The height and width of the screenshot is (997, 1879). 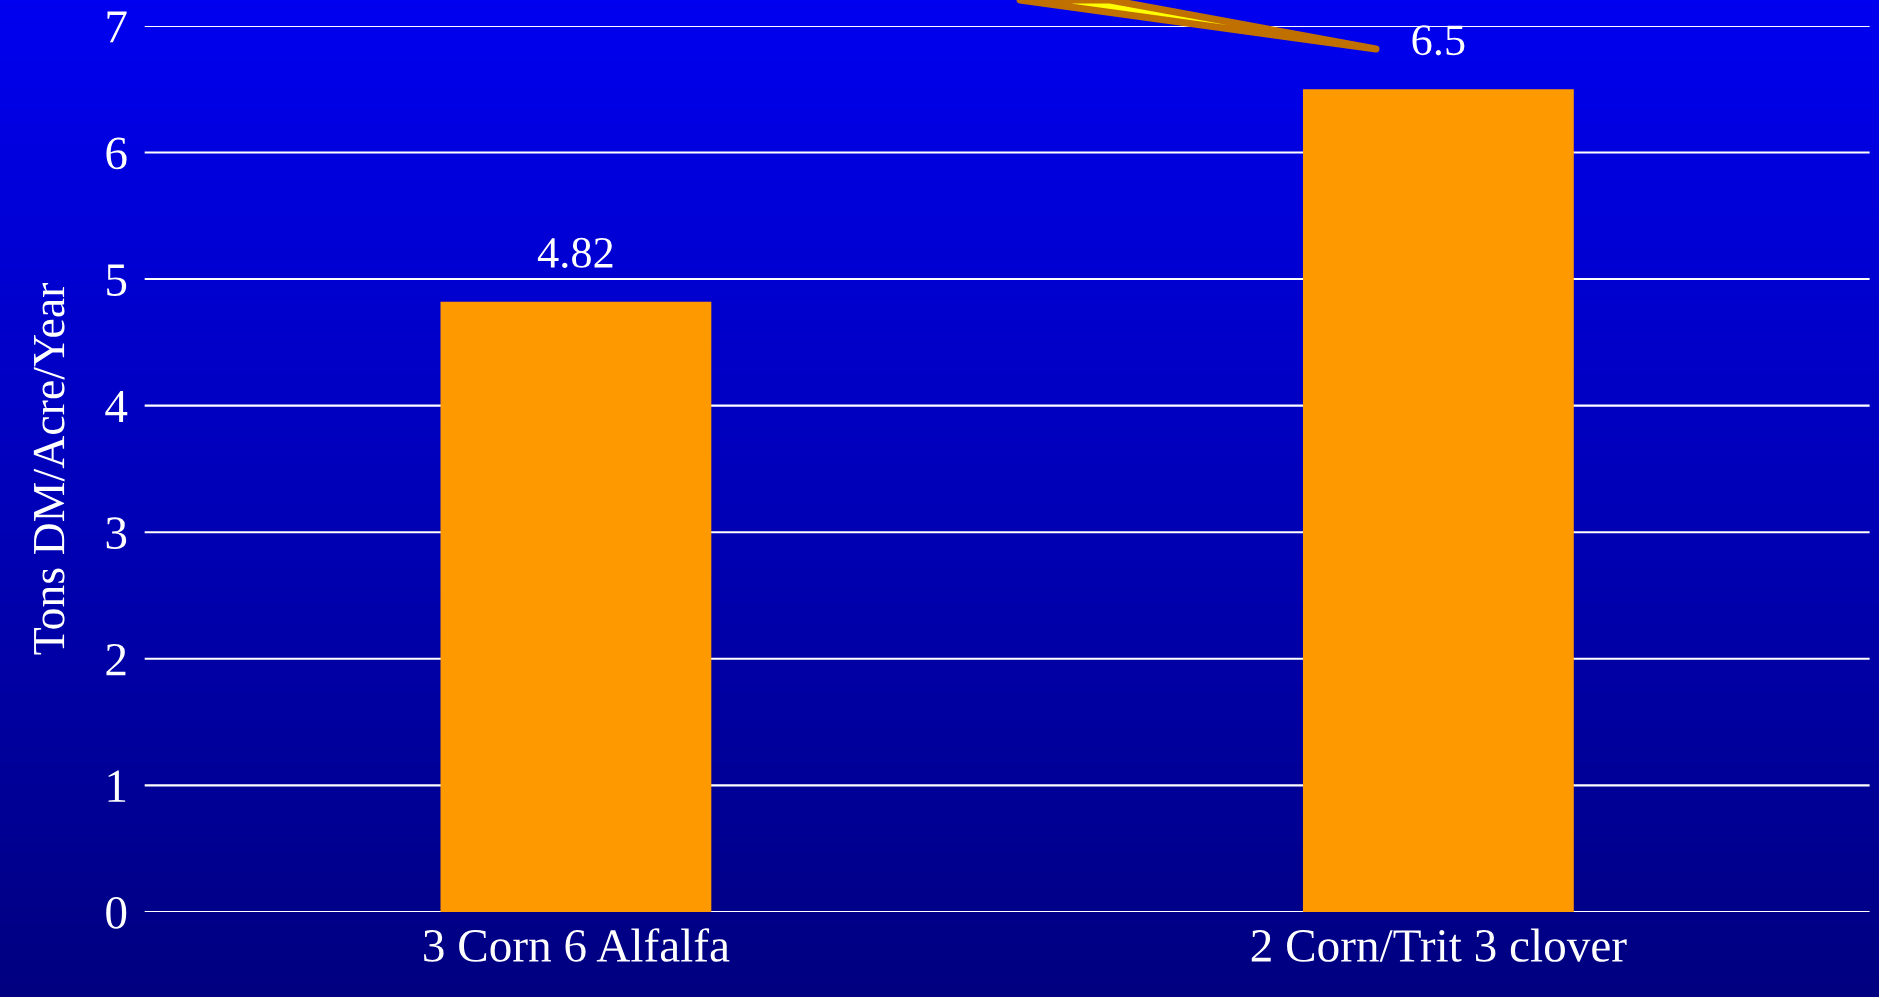 I want to click on y-tick-label: 6, so click(x=116, y=153).